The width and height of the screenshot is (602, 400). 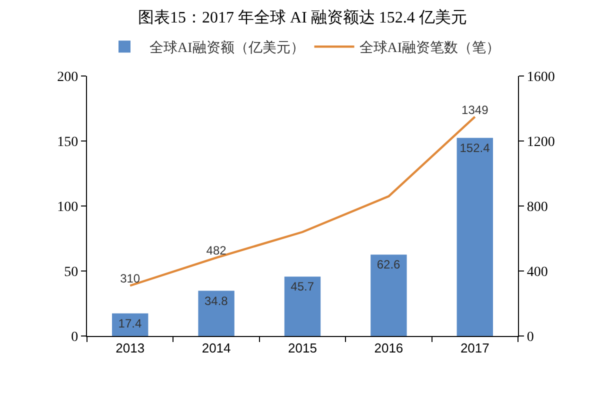 What do you see at coordinates (302, 348) in the screenshot?
I see `x-tick-label: 2015` at bounding box center [302, 348].